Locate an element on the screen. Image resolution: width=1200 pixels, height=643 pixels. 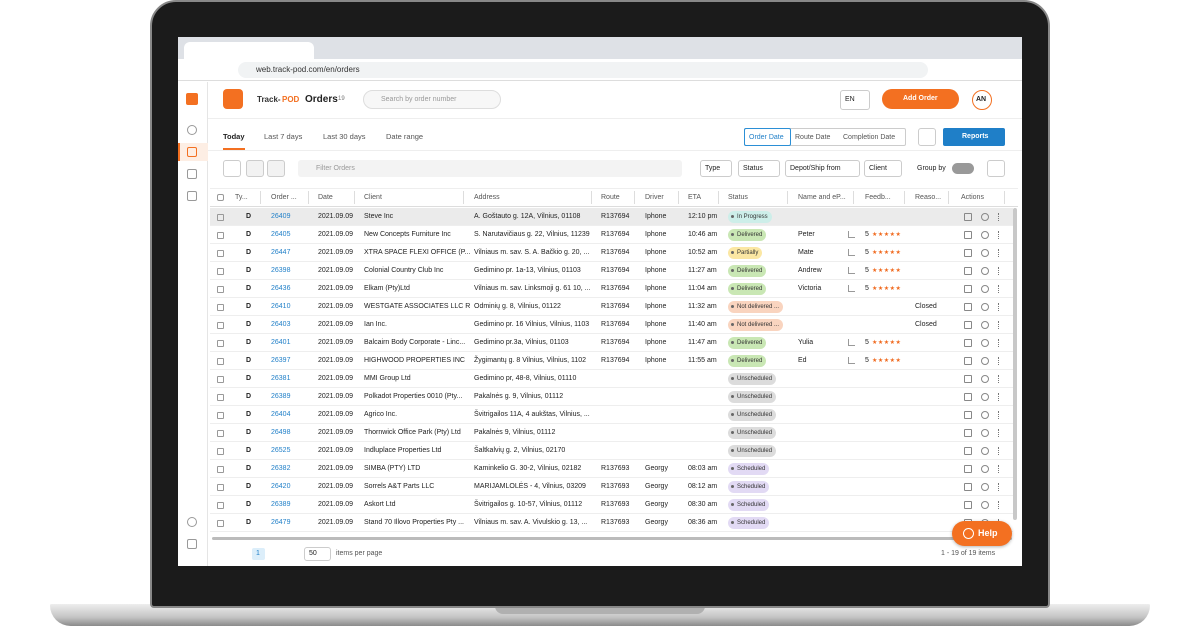
column-header: Date is located at coordinates (325, 197).